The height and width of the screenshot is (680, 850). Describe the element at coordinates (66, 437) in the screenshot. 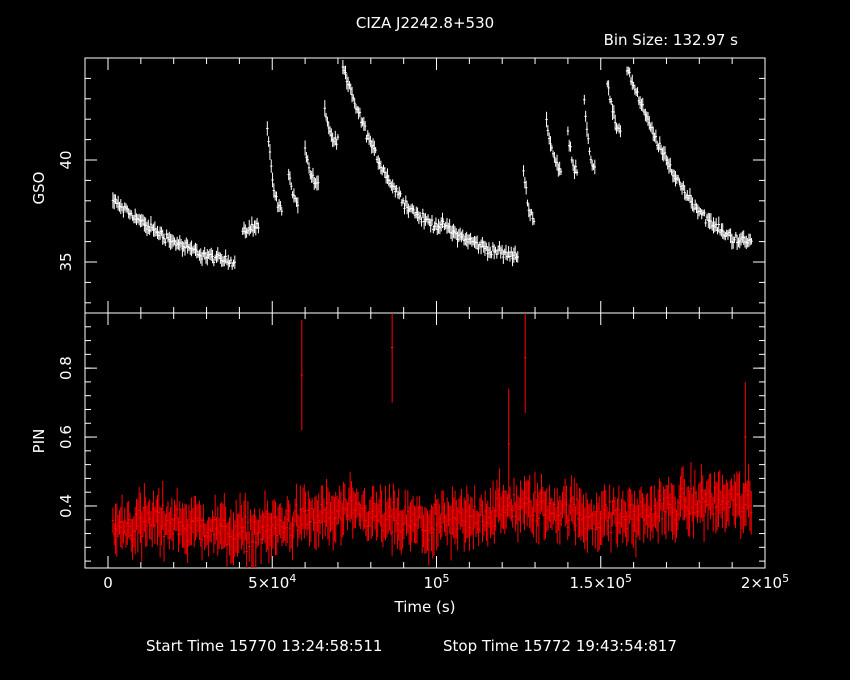

I see `y-tick-label: 0.6` at that location.